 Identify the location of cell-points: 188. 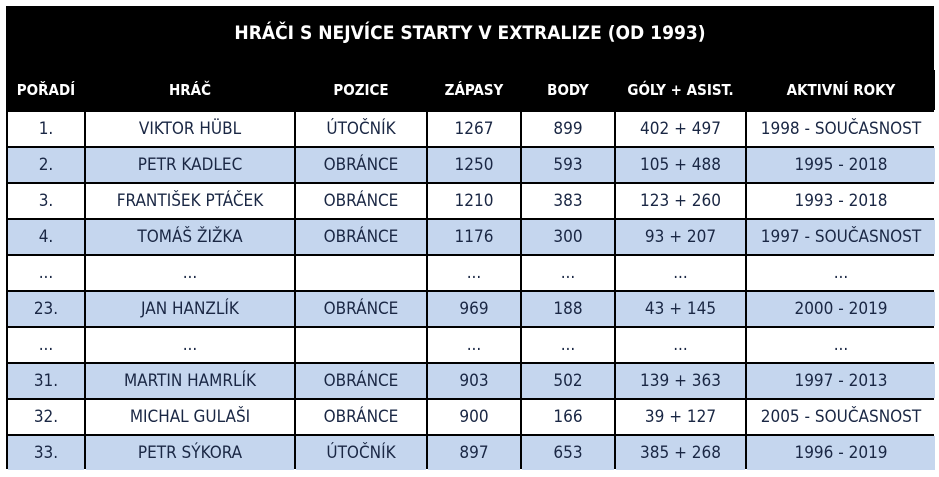
(568, 309).